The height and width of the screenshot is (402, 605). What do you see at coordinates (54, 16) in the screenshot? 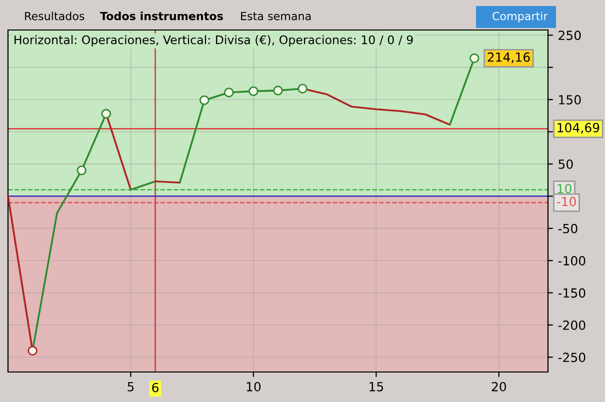
I see `text: Resultados` at bounding box center [54, 16].